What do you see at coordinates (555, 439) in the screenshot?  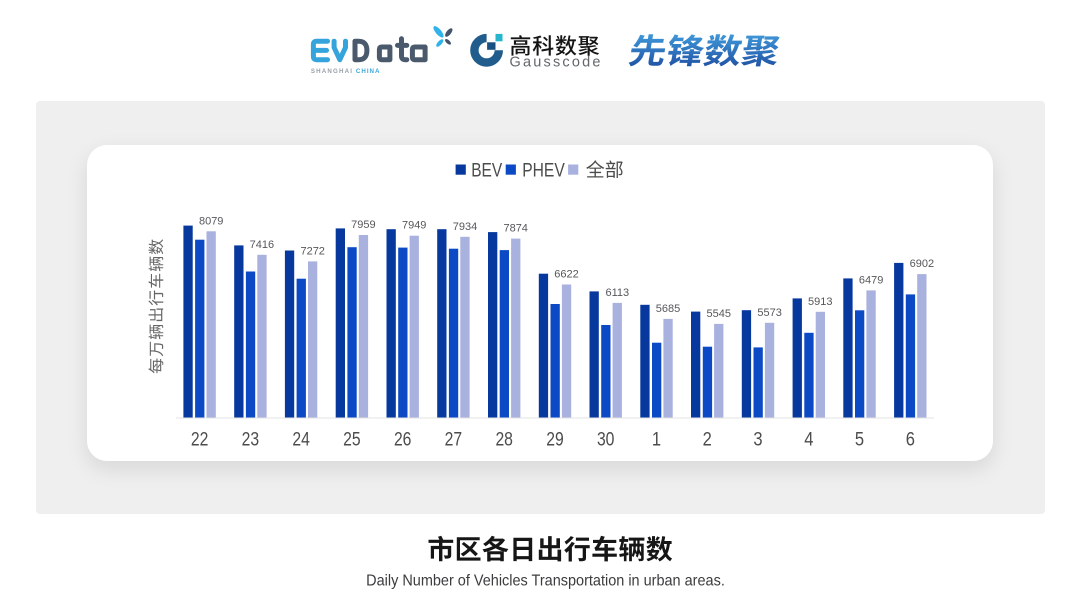 I see `svg-text: 29` at bounding box center [555, 439].